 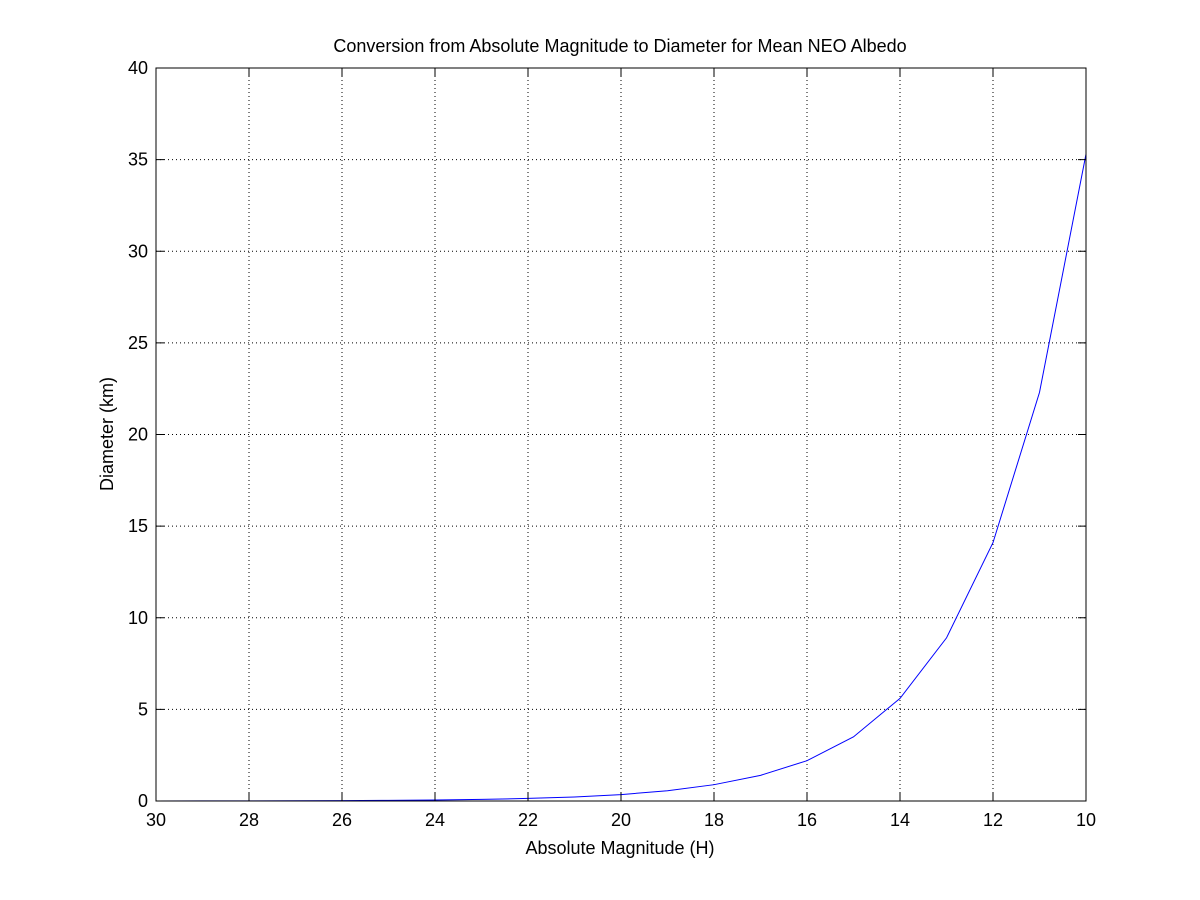 What do you see at coordinates (138, 618) in the screenshot?
I see `y-tick-label: 10` at bounding box center [138, 618].